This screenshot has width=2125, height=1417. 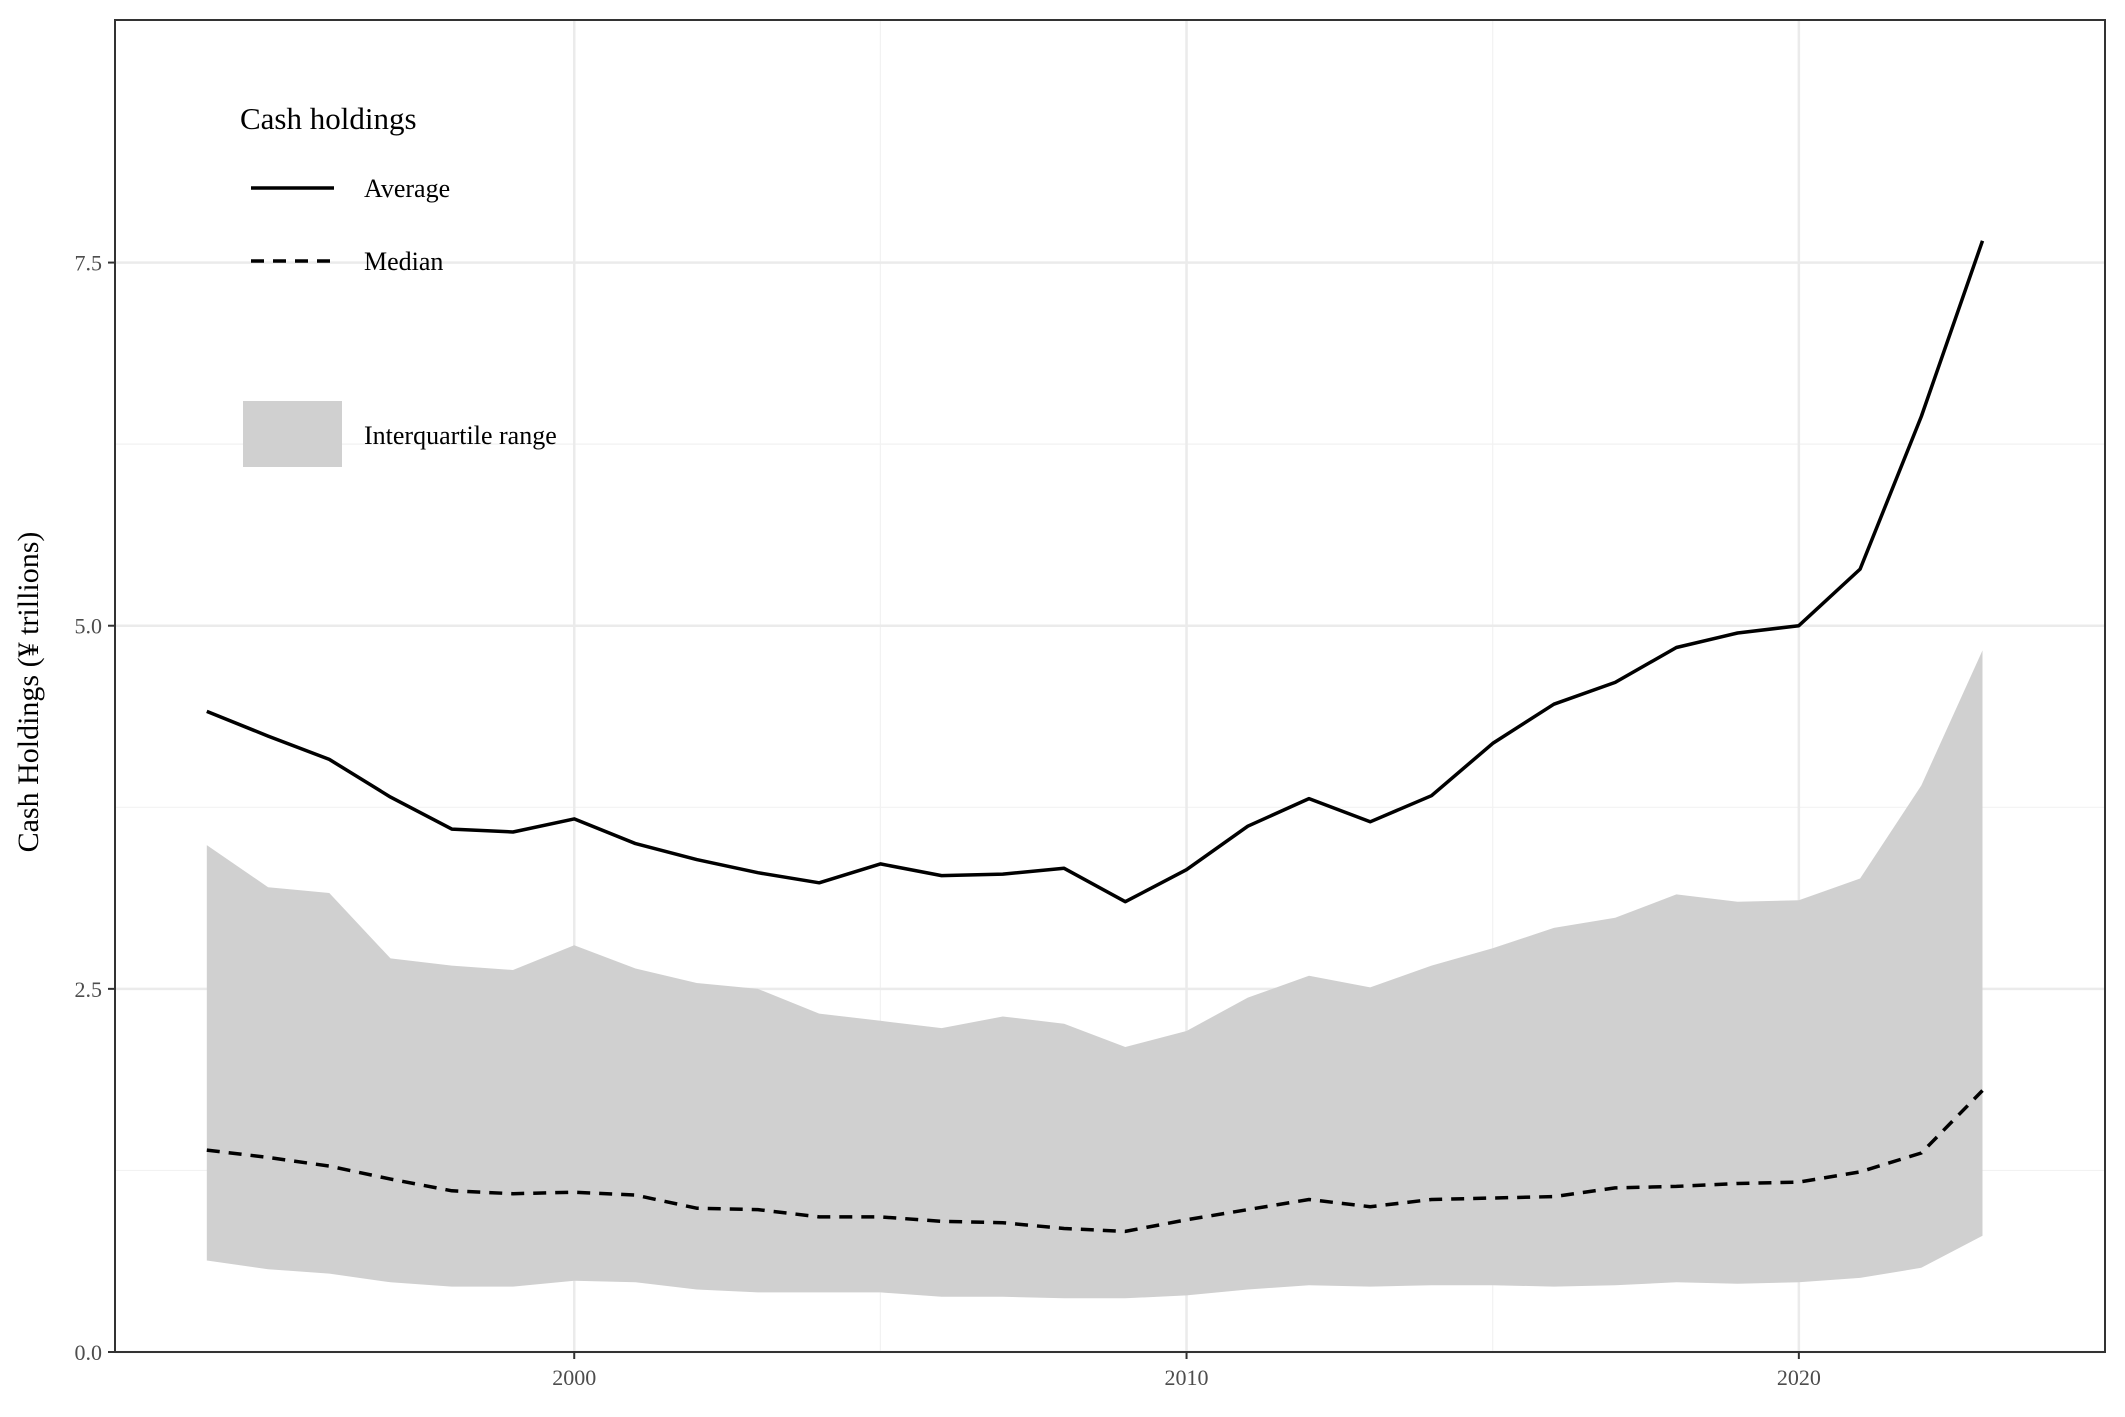 I want to click on legend-background, so click(x=352, y=170).